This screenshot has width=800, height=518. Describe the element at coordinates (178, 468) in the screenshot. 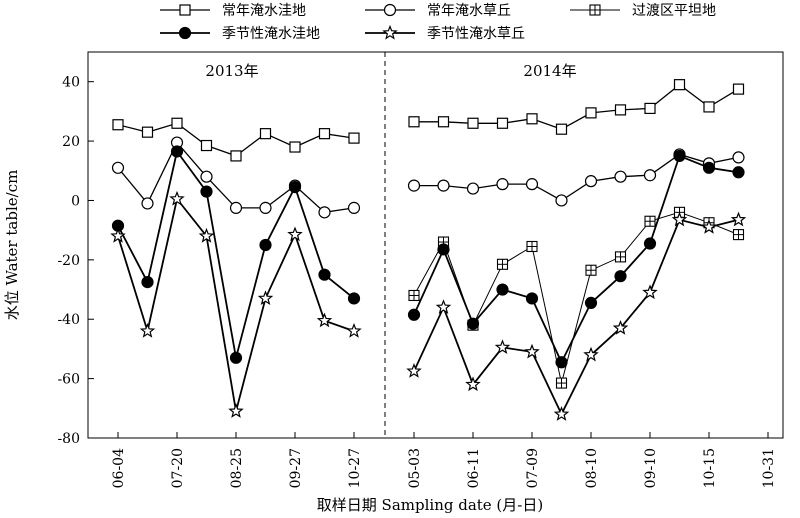

I see `x-tick-label: 07-20` at that location.